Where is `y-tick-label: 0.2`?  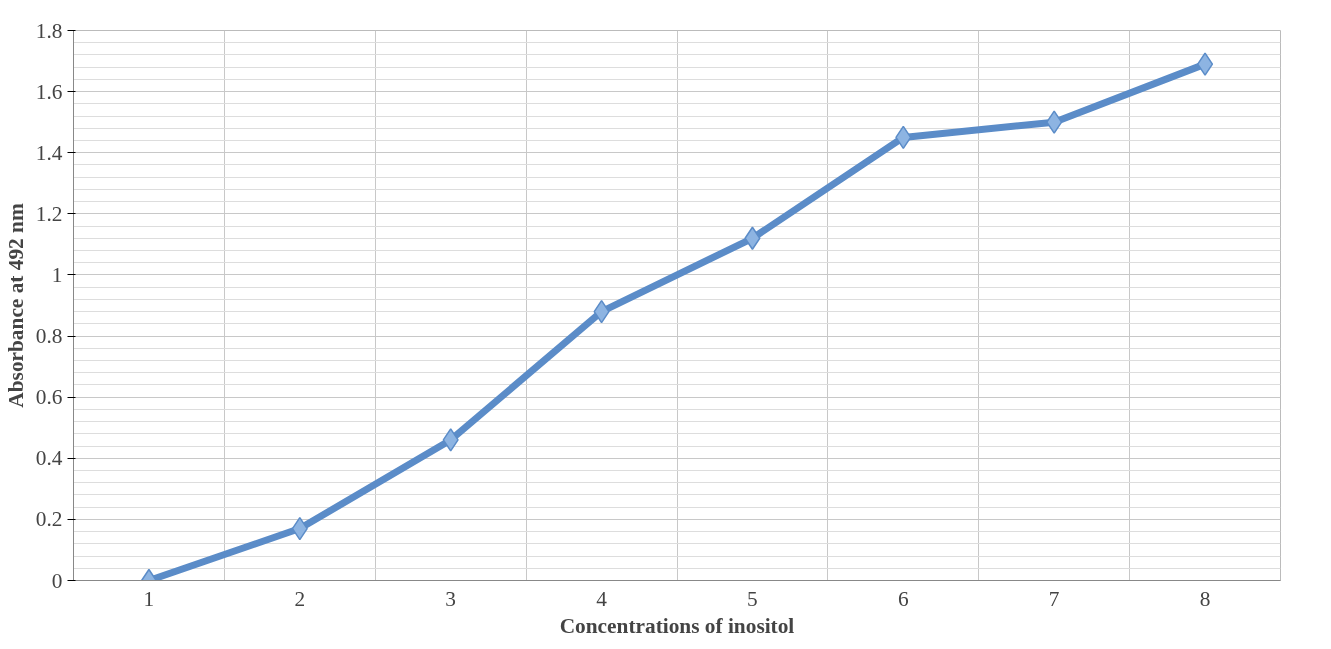
y-tick-label: 0.2 is located at coordinates (49, 519).